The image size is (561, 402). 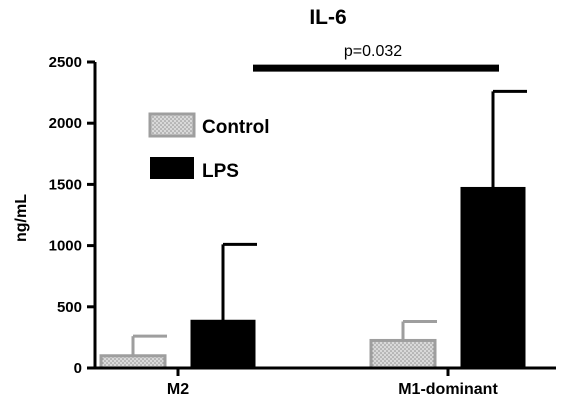 What do you see at coordinates (65, 123) in the screenshot?
I see `y-tick-label: 2000` at bounding box center [65, 123].